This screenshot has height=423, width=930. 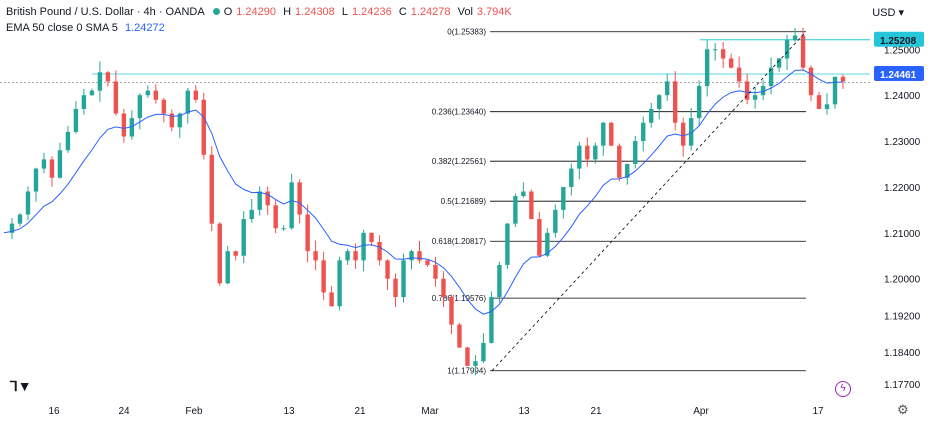 What do you see at coordinates (62, 28) in the screenshot?
I see `indicator-label: EMA 50 close 0 SMA 5` at bounding box center [62, 28].